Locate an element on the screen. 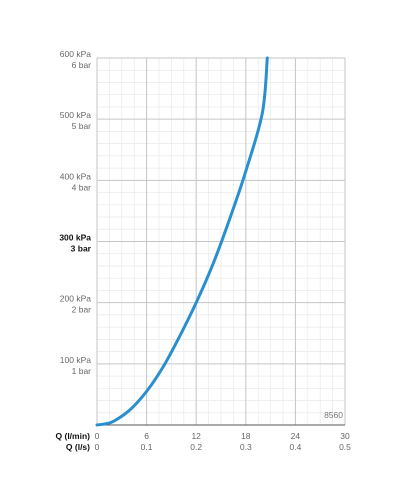 This screenshot has width=400, height=500. x-axis-title-ls: Q (l/s) is located at coordinates (78, 447).